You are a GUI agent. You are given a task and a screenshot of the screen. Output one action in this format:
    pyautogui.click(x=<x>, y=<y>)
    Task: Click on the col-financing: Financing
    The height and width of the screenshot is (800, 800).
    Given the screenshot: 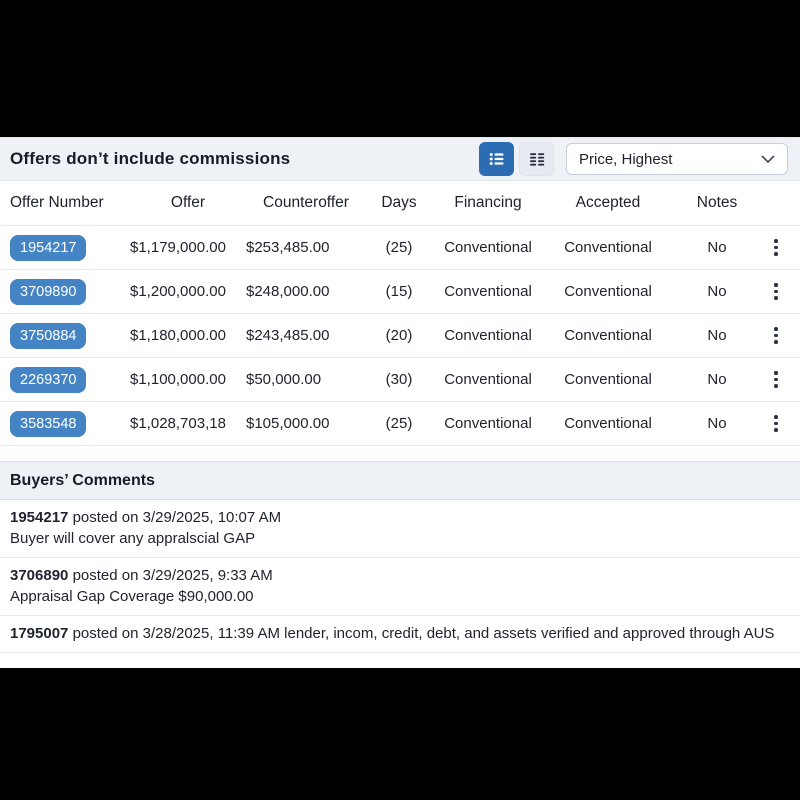 What is the action you would take?
    pyautogui.click(x=488, y=202)
    